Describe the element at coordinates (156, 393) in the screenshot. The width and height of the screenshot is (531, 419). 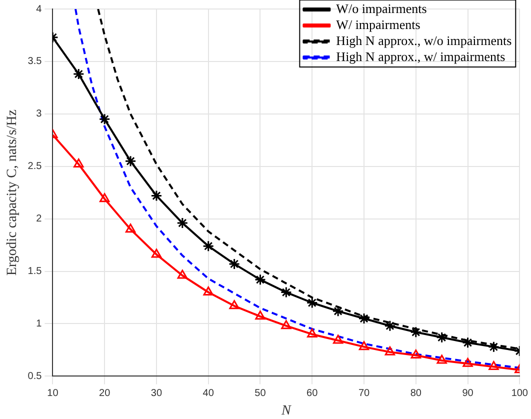
I see `x-tick-label: 30` at that location.